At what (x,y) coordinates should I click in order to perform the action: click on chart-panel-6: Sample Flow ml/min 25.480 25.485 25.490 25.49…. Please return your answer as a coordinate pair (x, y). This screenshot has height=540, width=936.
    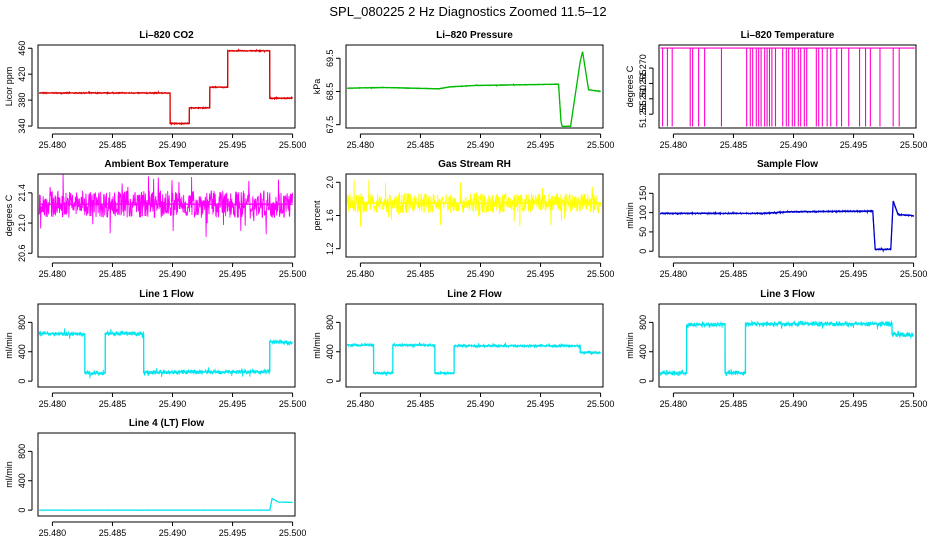
    Looking at the image, I should click on (776, 219).